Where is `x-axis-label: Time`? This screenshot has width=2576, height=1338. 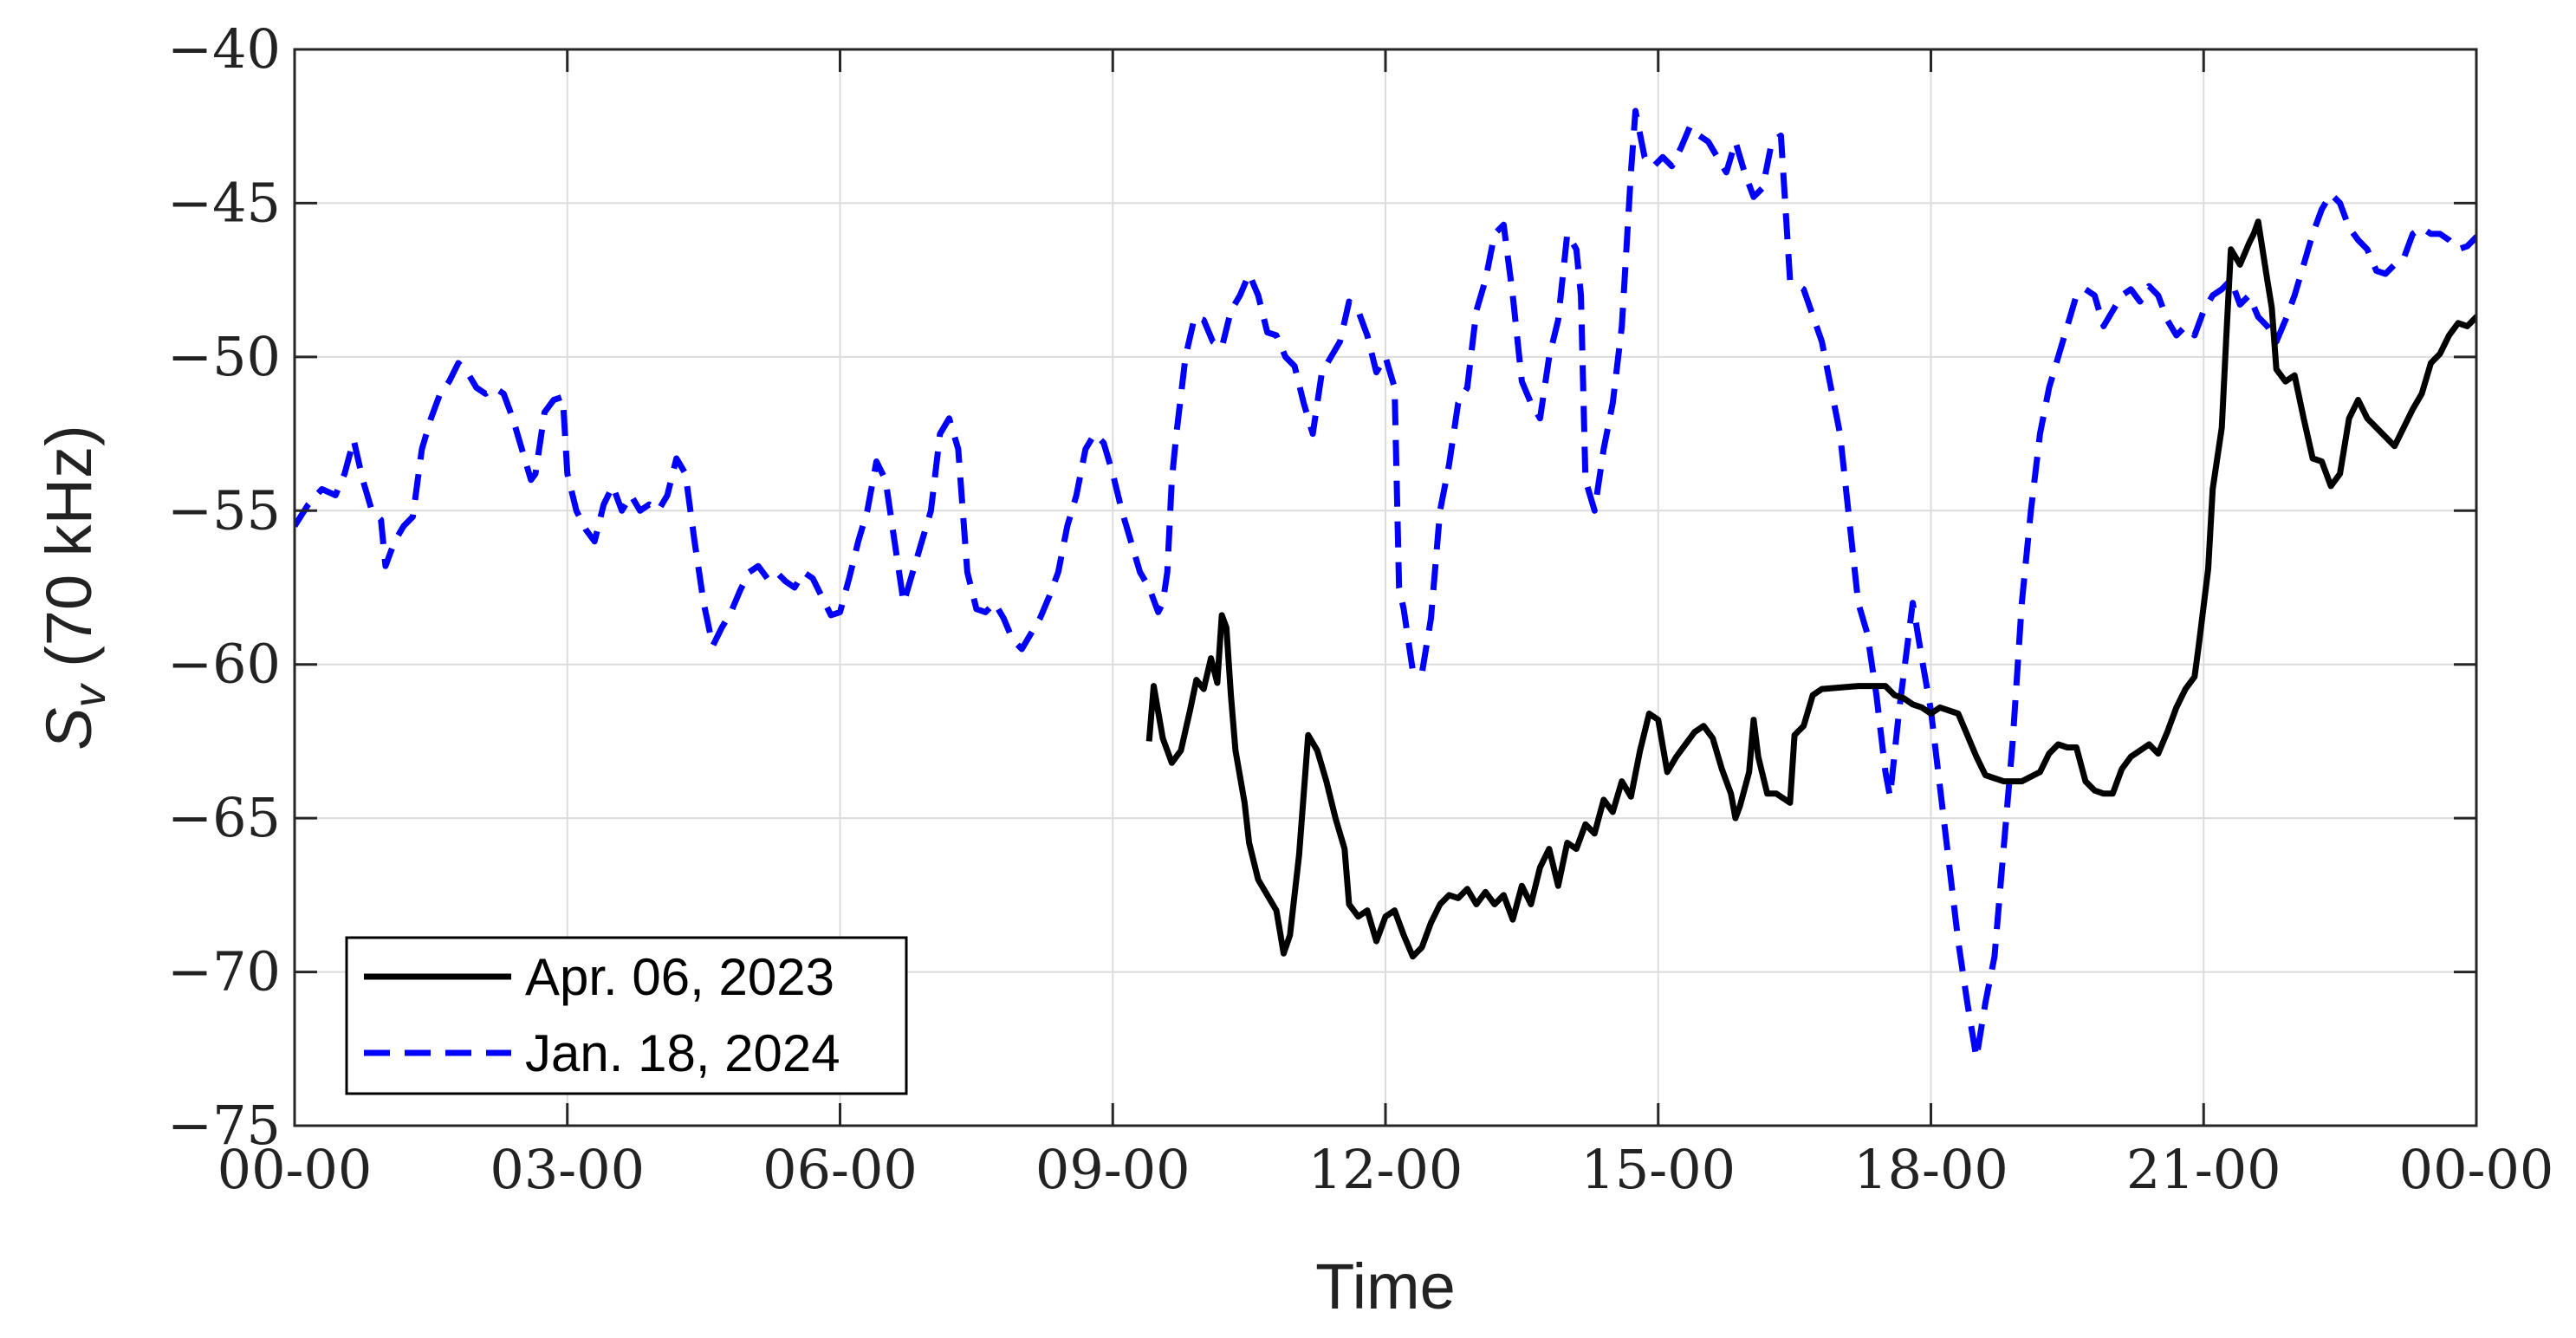 x-axis-label: Time is located at coordinates (1386, 1286).